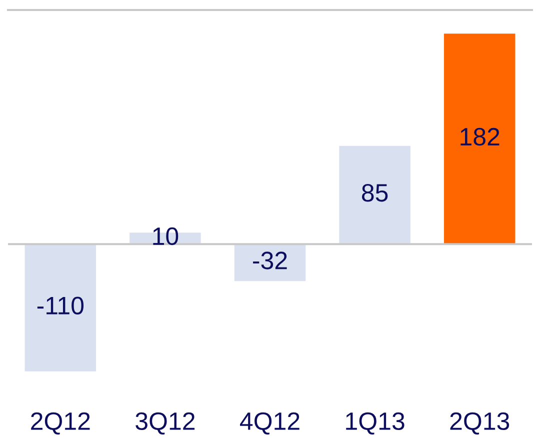 The height and width of the screenshot is (438, 540). Describe the element at coordinates (375, 423) in the screenshot. I see `x-tick-label: 1Q13` at that location.